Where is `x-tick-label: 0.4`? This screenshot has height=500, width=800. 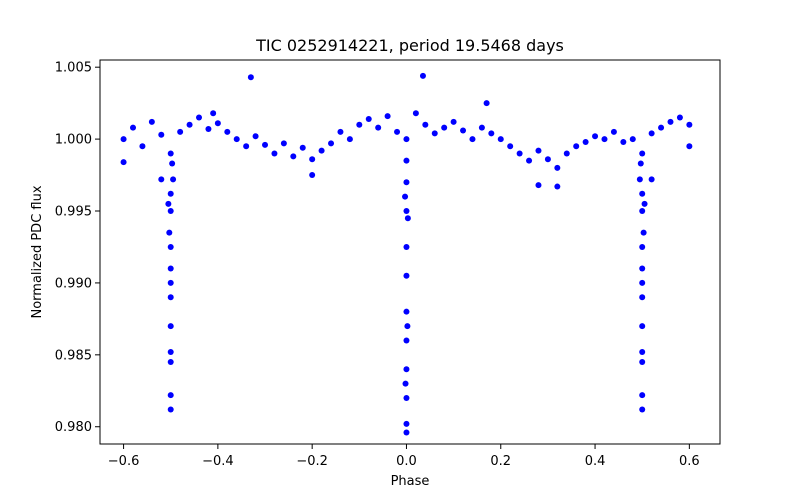 x-tick-label: 0.4 is located at coordinates (595, 461).